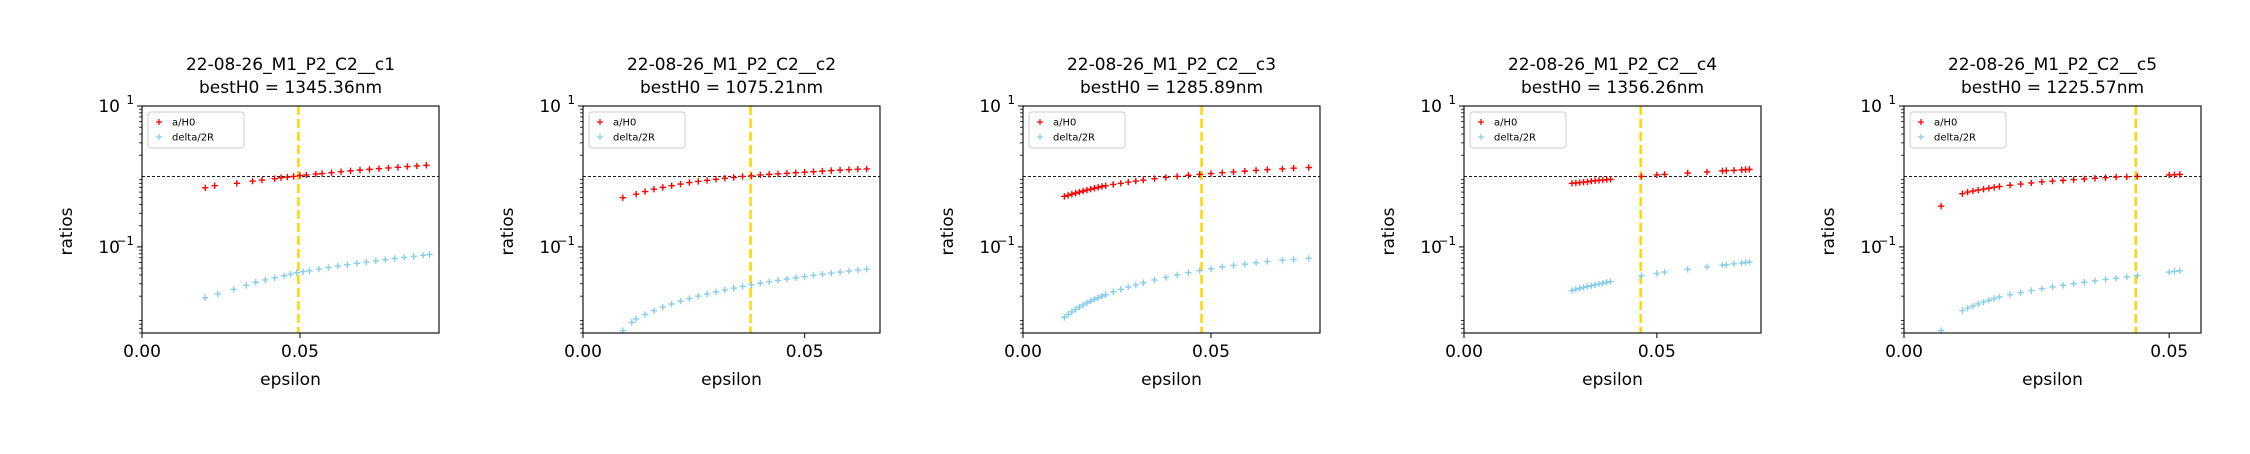  I want to click on chart-title-line1: 22-08-26_M1_P2_C2__c1, so click(290, 65).